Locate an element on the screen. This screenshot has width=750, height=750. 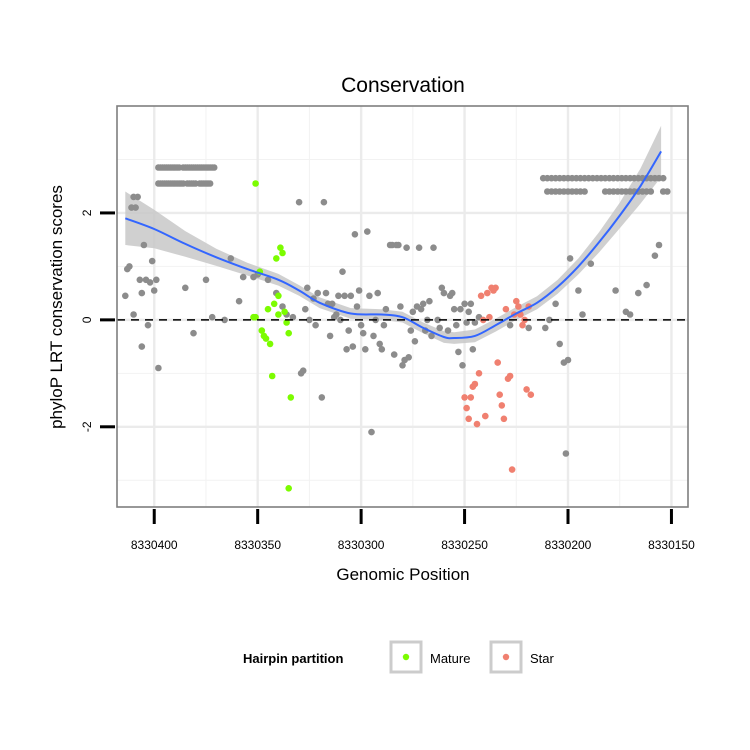
y-tick-label: 0 is located at coordinates (87, 319).